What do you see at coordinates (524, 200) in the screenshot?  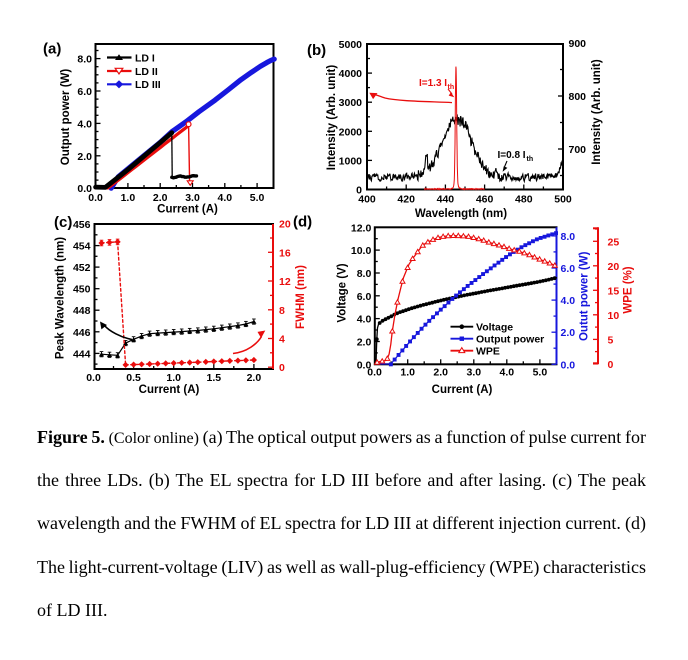 I see `svg-text: 480` at bounding box center [524, 200].